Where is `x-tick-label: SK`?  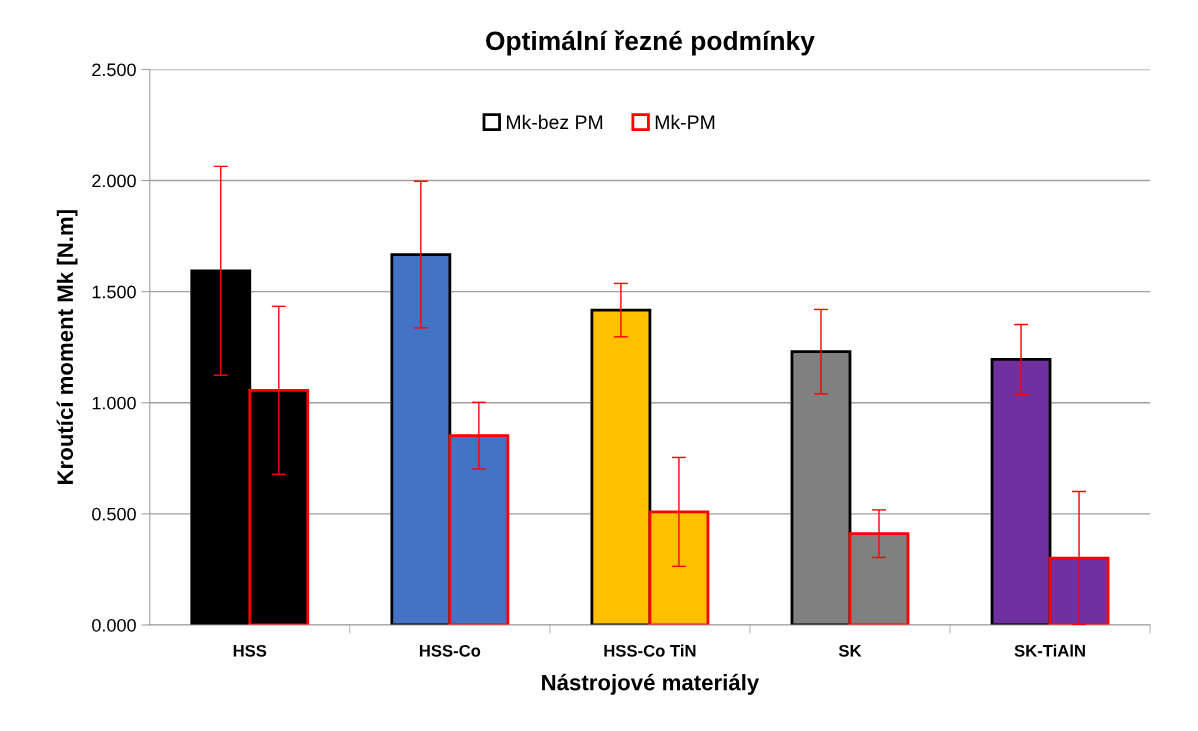 x-tick-label: SK is located at coordinates (850, 650).